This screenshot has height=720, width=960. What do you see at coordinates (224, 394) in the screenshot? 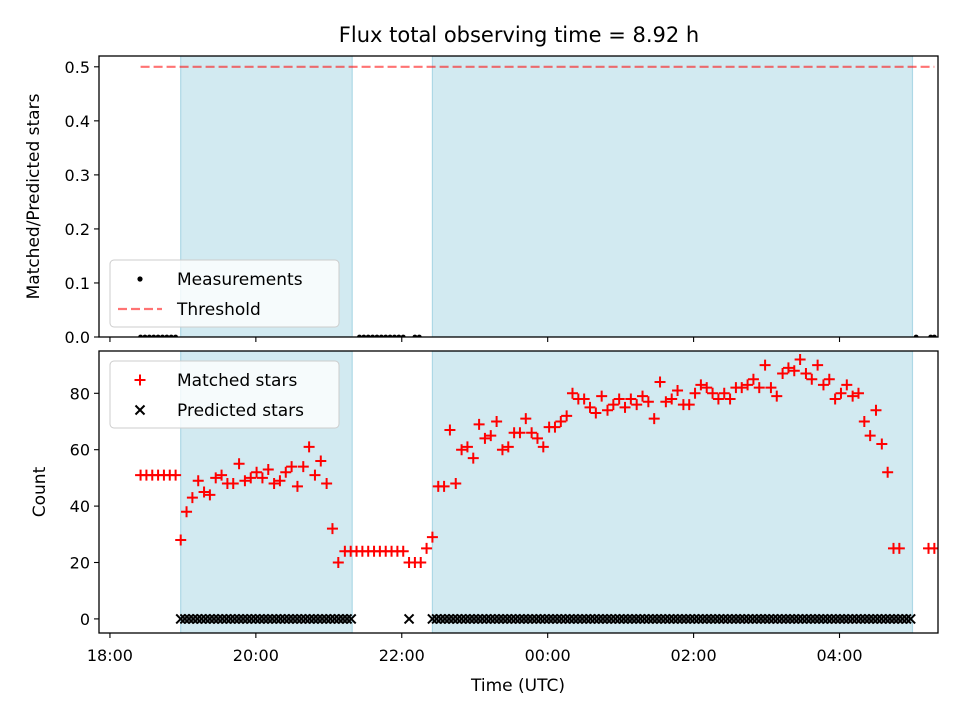
I see `legend-box` at bounding box center [224, 394].